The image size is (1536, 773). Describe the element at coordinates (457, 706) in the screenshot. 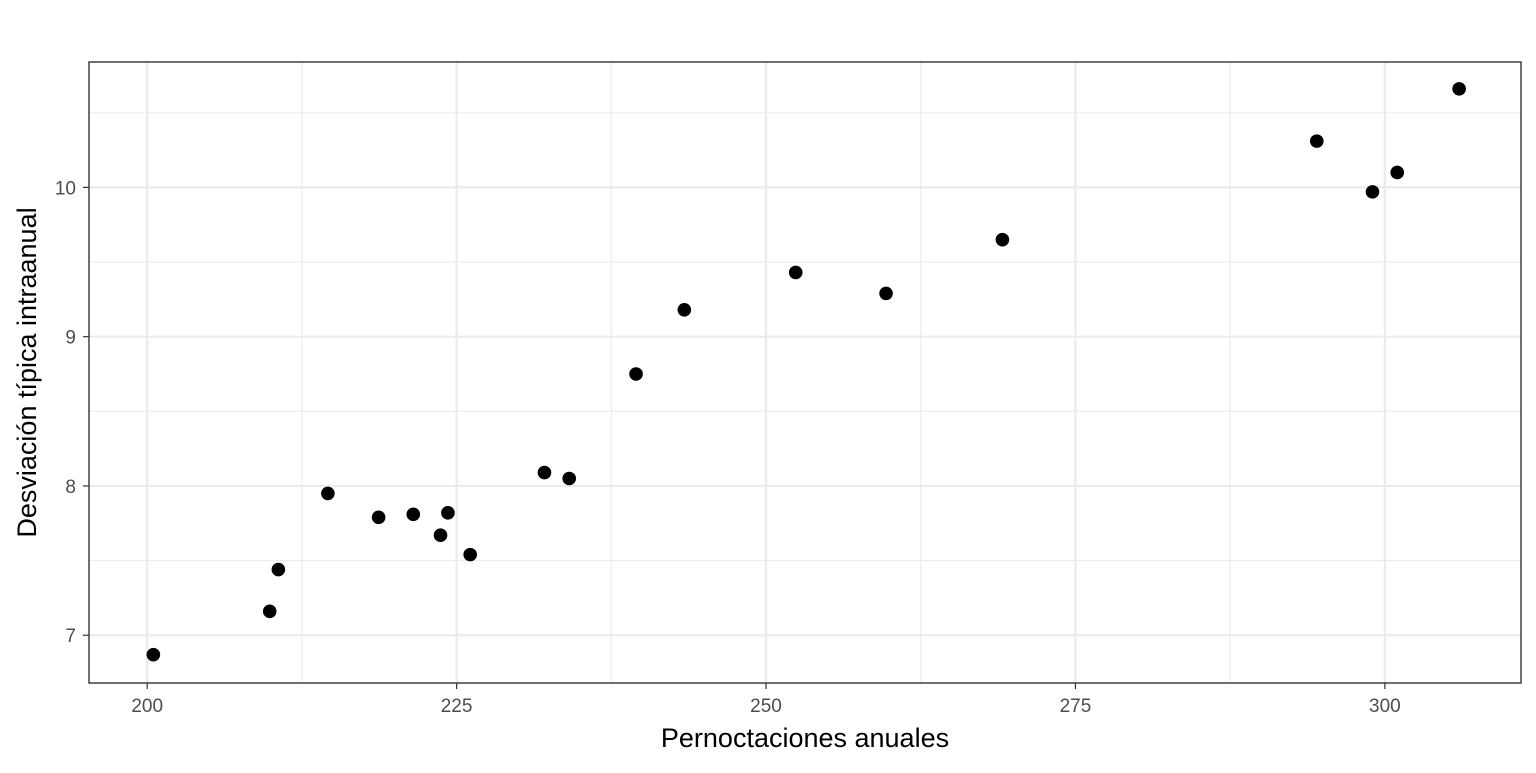

I see `x-tick-label: 225` at that location.